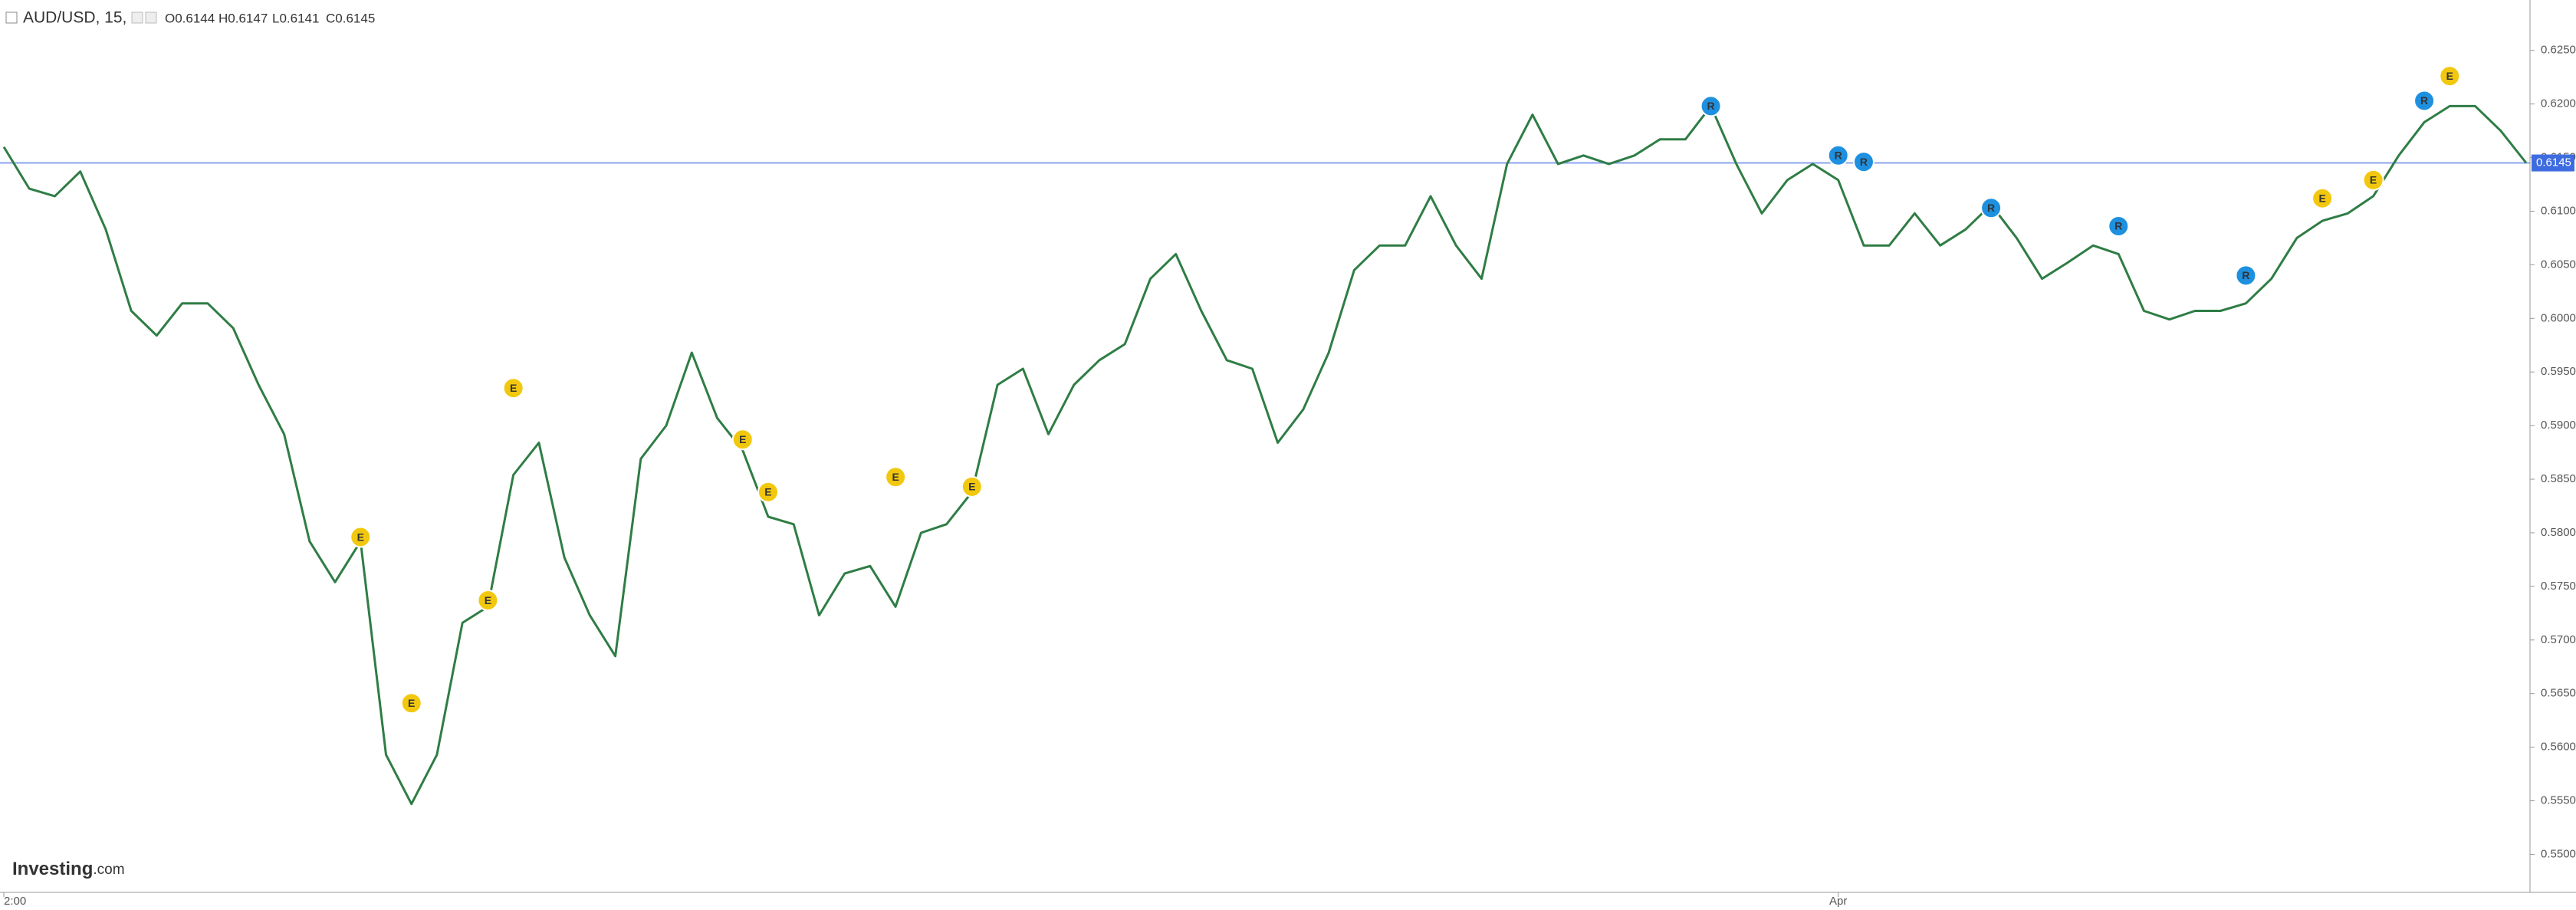 The image size is (2576, 910). Describe the element at coordinates (2559, 104) in the screenshot. I see `y-tick-label: 0.6200` at that location.